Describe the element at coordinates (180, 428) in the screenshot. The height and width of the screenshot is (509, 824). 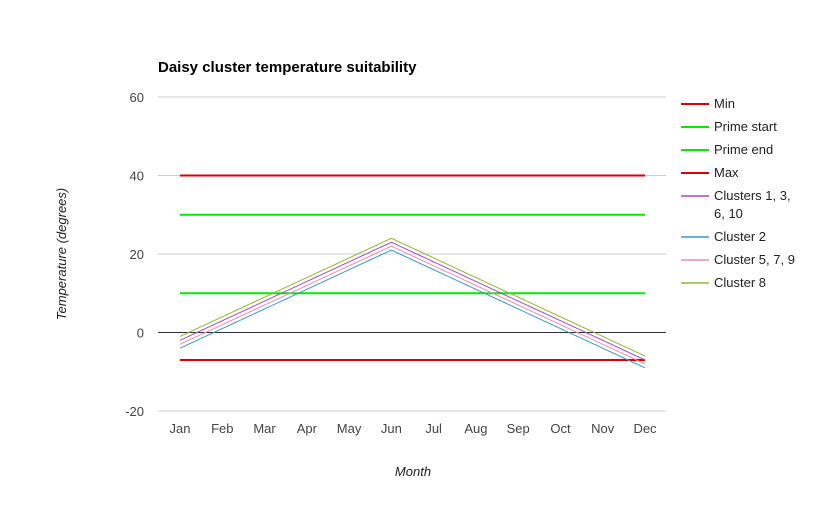
I see `x-tick-label: Jan` at that location.